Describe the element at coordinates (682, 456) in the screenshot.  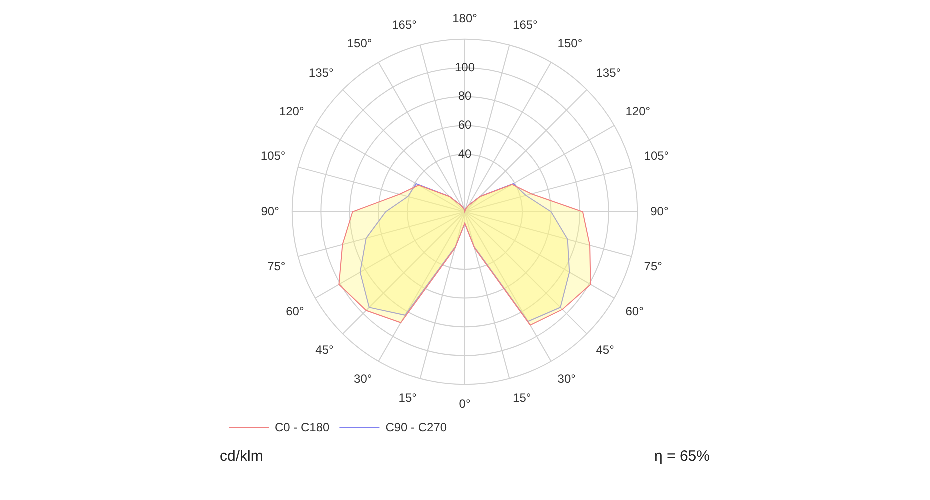
I see `text: η = 65%` at that location.